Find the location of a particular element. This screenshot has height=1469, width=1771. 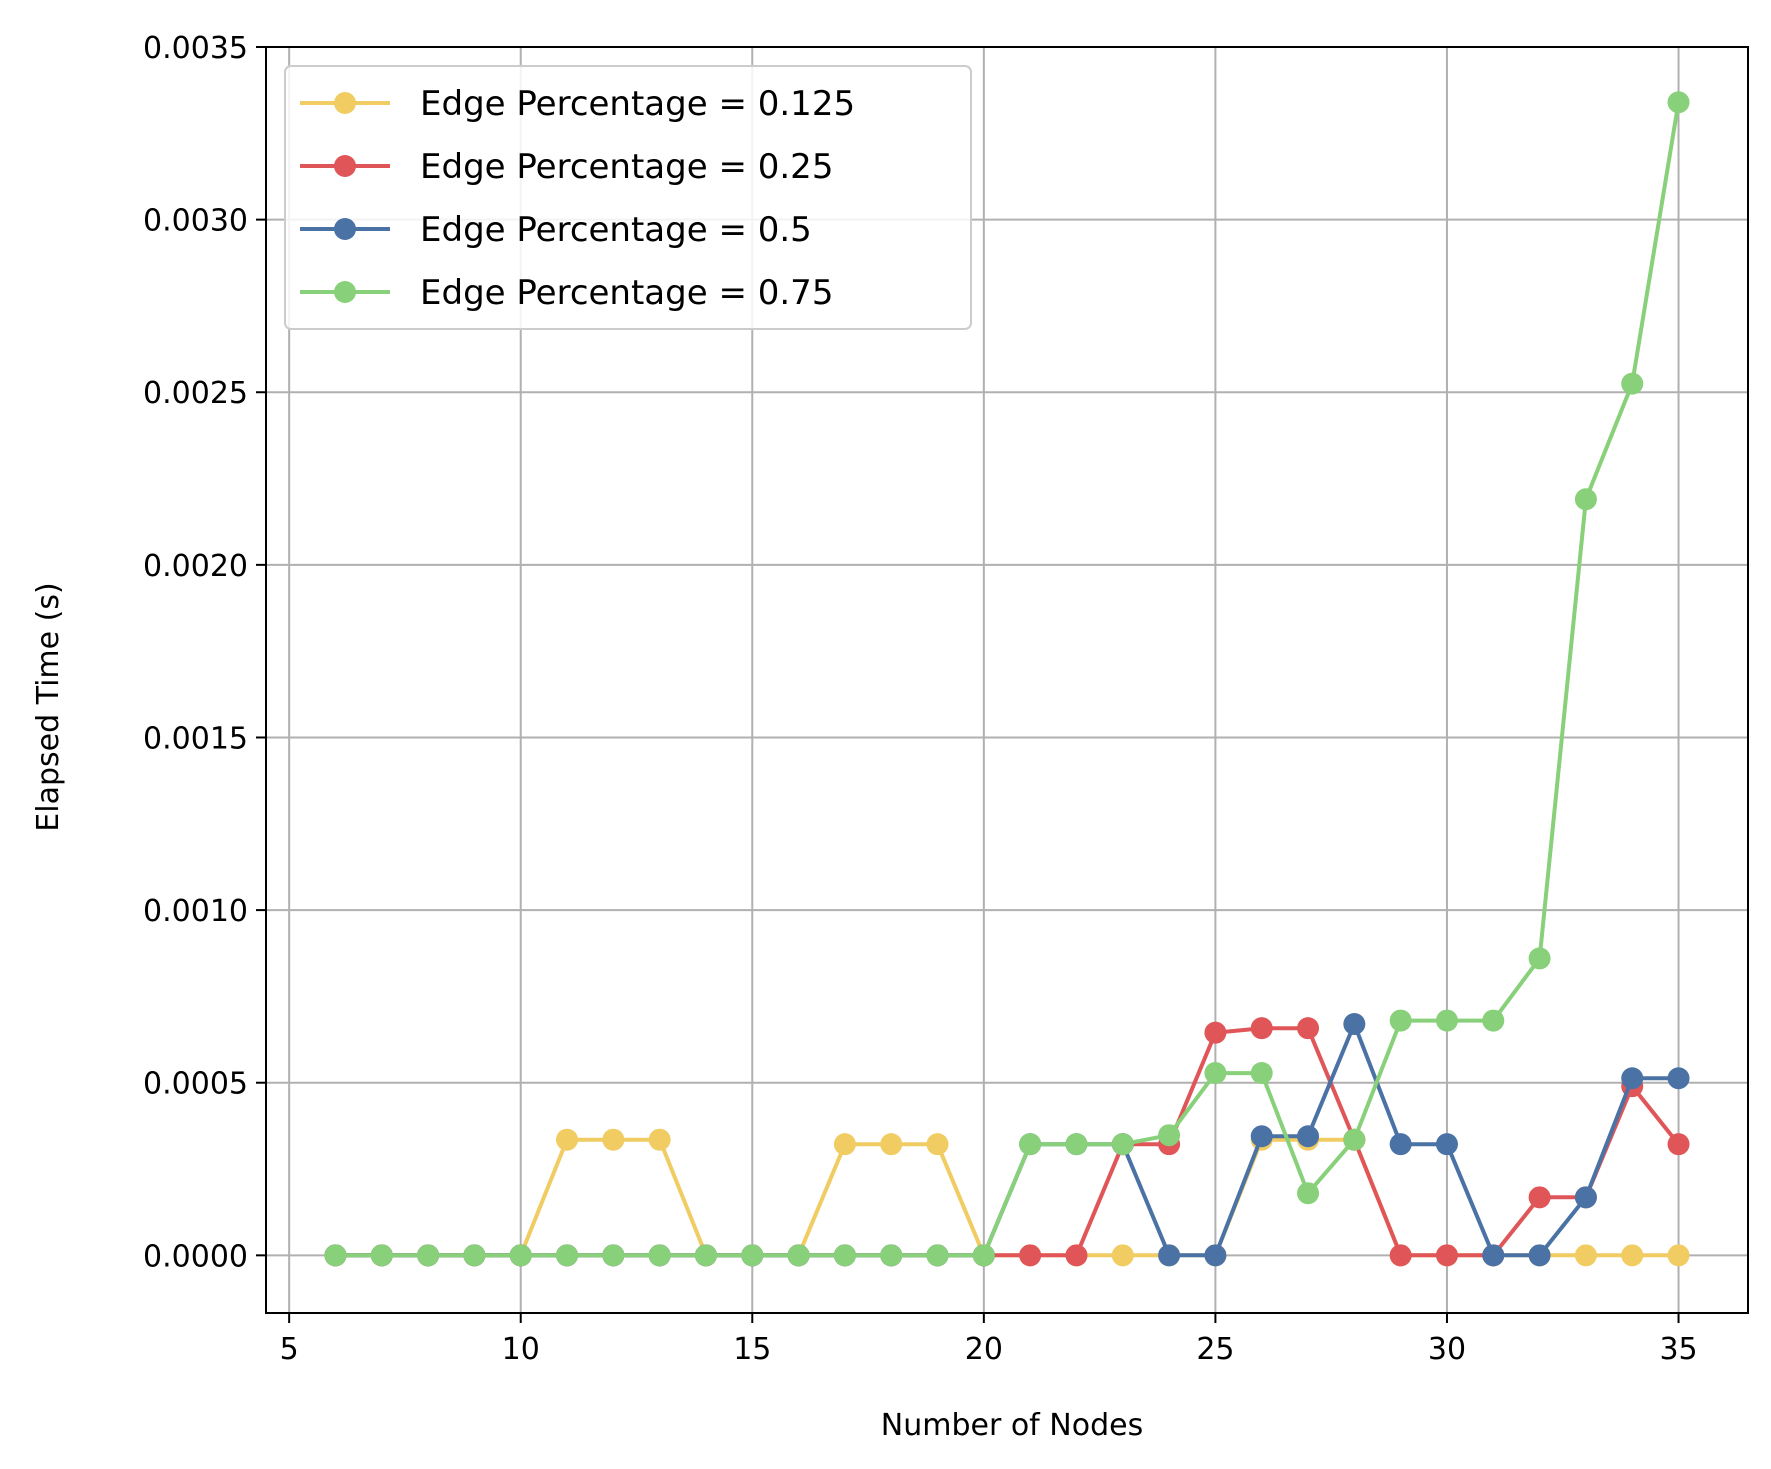

y-axis-label: Elapsed Time (s) is located at coordinates (48, 706).